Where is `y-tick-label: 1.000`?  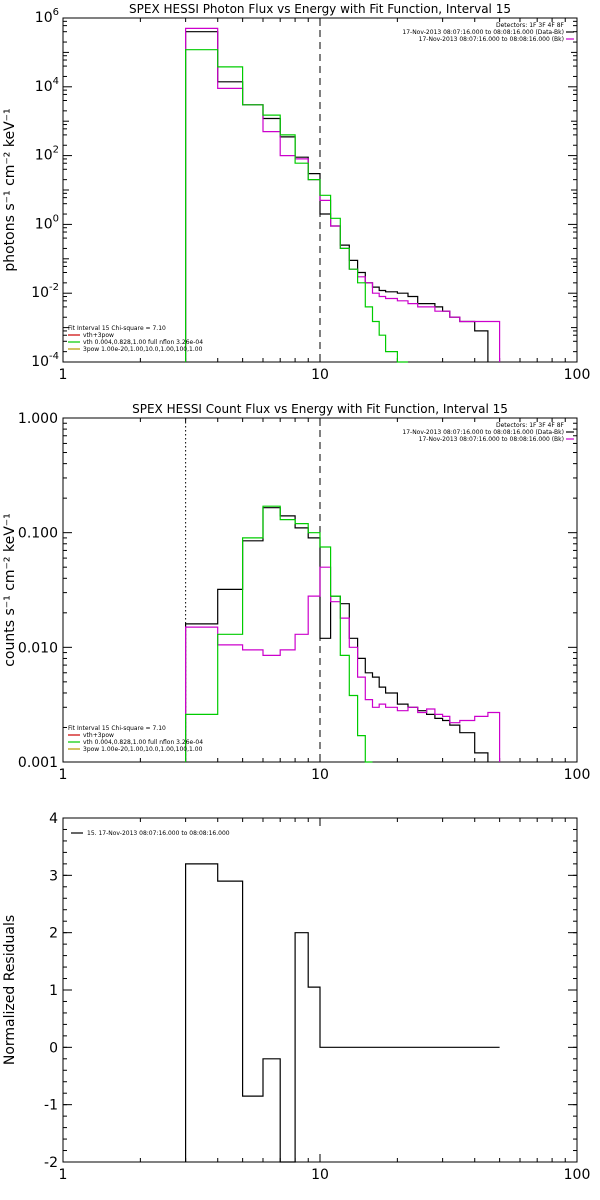 y-tick-label: 1.000 is located at coordinates (38, 419).